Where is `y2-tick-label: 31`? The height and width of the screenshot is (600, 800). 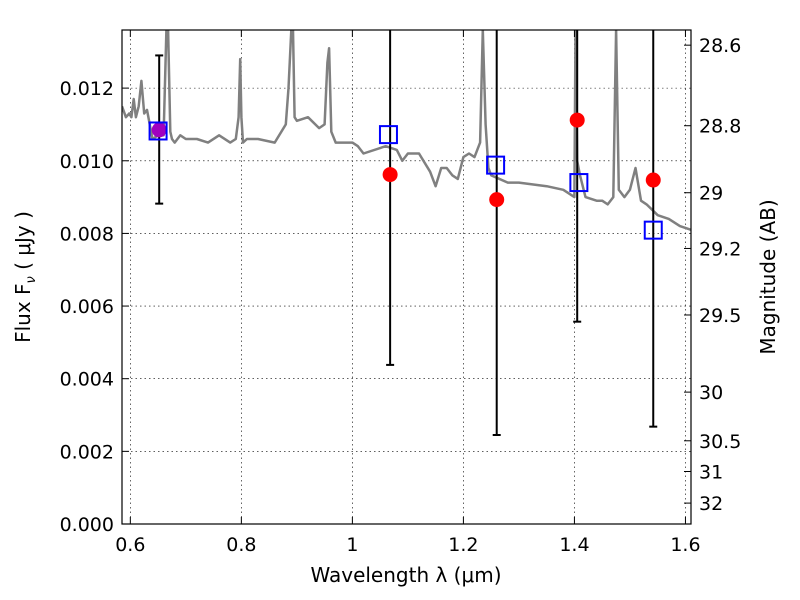
y2-tick-label: 31 is located at coordinates (711, 472).